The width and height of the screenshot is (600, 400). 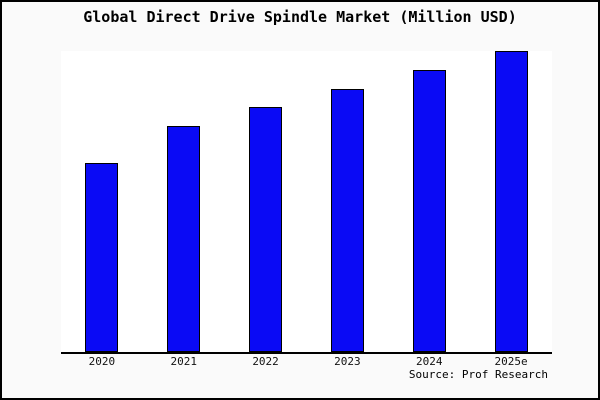 I want to click on bar-slot-2024, so click(x=429, y=201).